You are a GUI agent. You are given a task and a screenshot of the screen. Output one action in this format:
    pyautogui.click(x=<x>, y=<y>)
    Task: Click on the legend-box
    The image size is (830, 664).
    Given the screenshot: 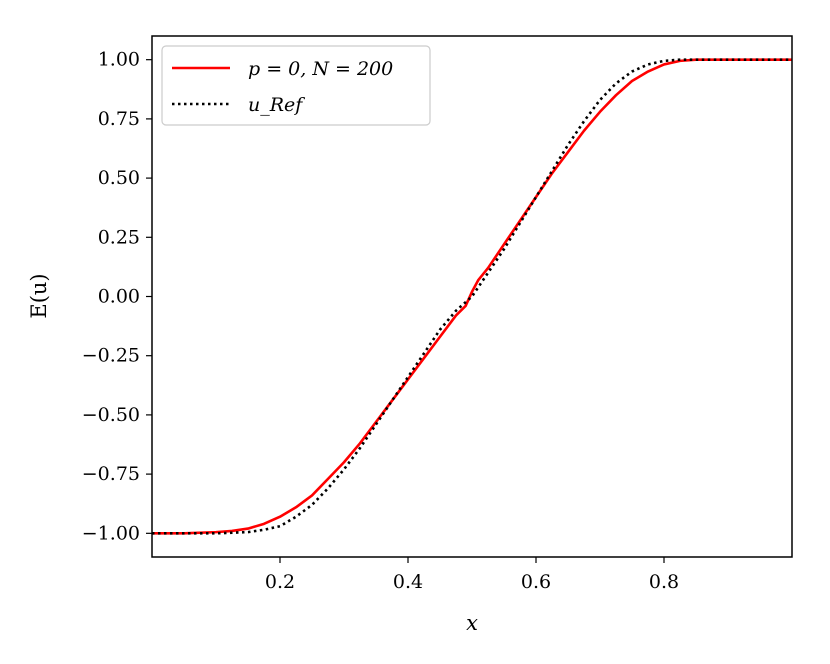 What is the action you would take?
    pyautogui.click(x=296, y=85)
    